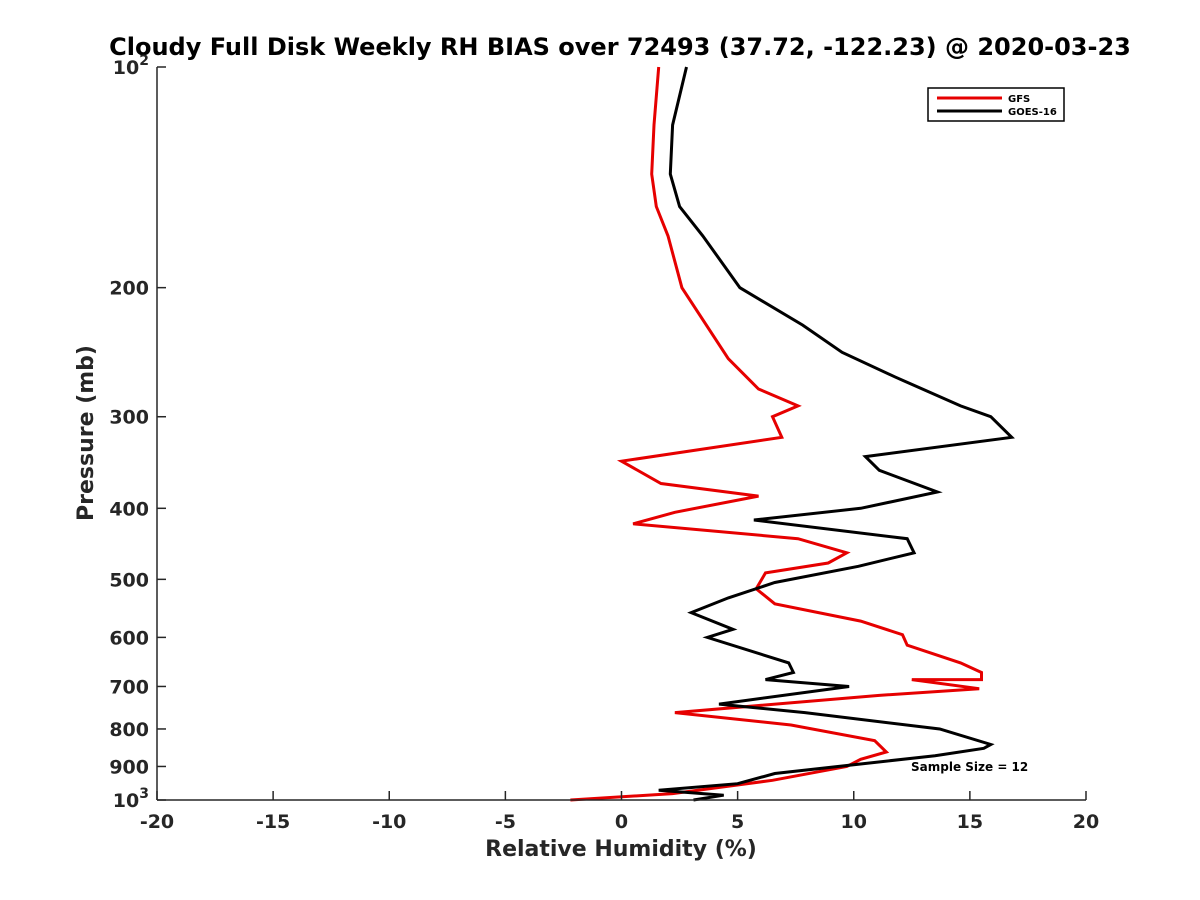  What do you see at coordinates (131, 66) in the screenshot?
I see `y-tick-label: 10²` at bounding box center [131, 66].